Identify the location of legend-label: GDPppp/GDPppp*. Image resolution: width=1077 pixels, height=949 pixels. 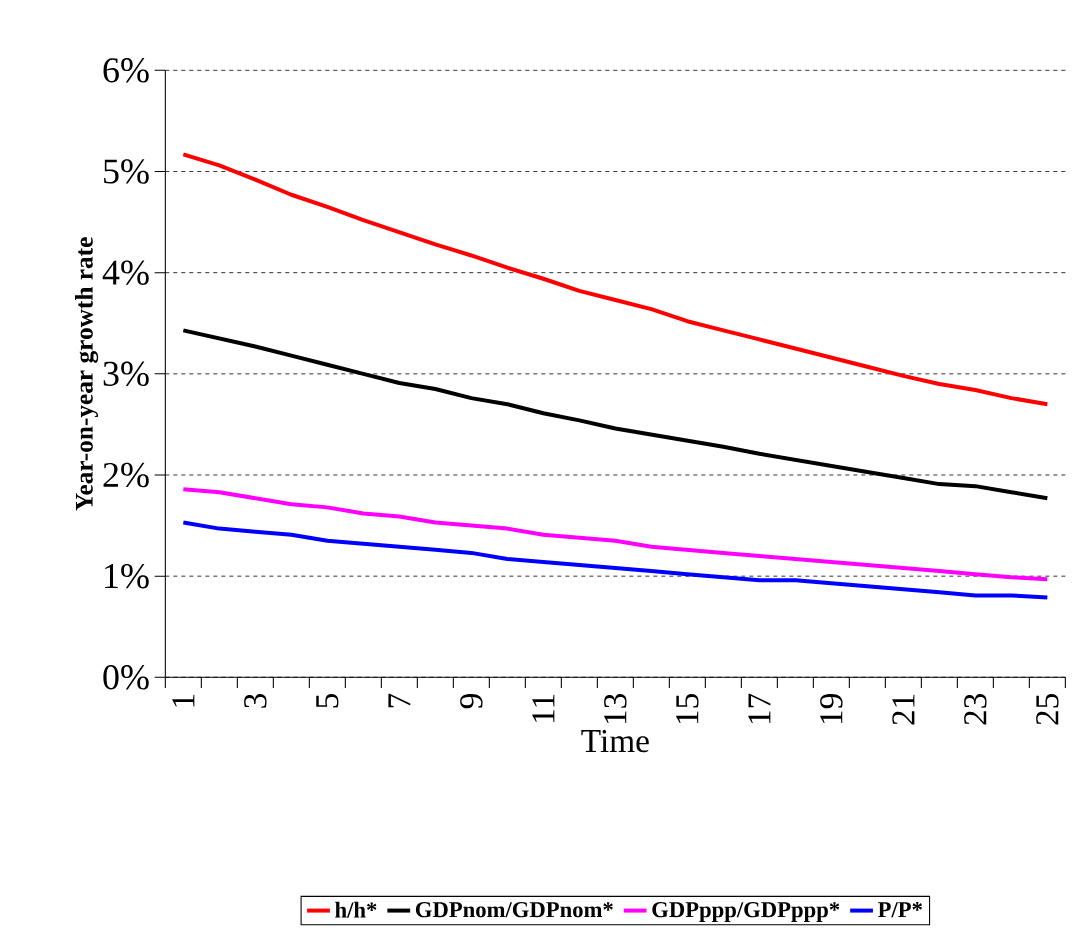
(746, 912).